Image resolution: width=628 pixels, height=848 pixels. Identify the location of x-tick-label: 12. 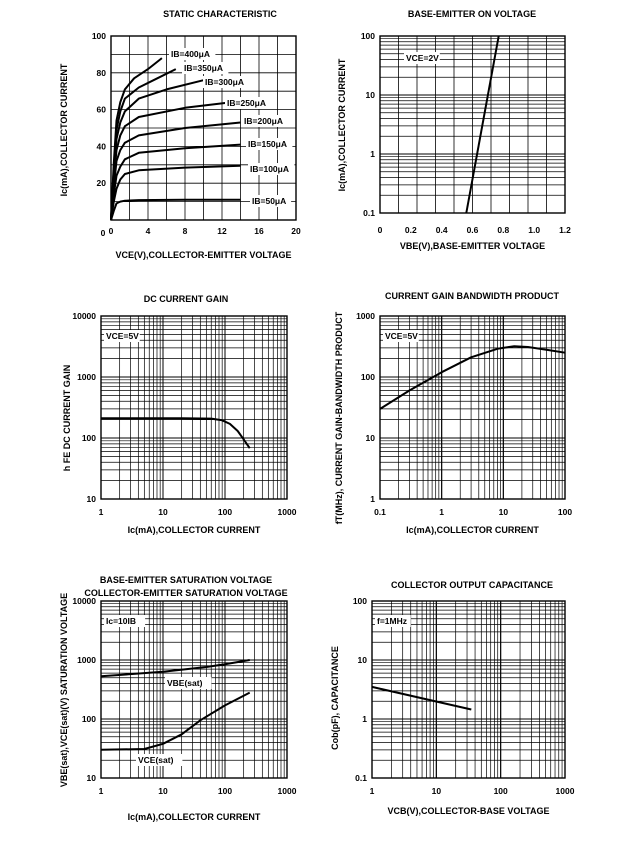
(222, 231).